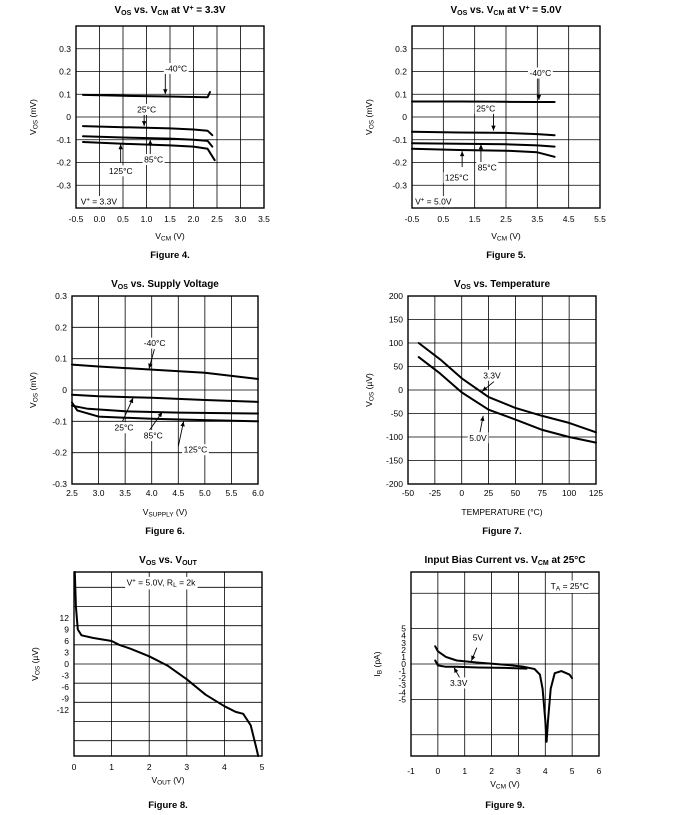 Image resolution: width=696 pixels, height=815 pixels. What do you see at coordinates (402, 692) in the screenshot?
I see `y-tick-label: -4` at bounding box center [402, 692].